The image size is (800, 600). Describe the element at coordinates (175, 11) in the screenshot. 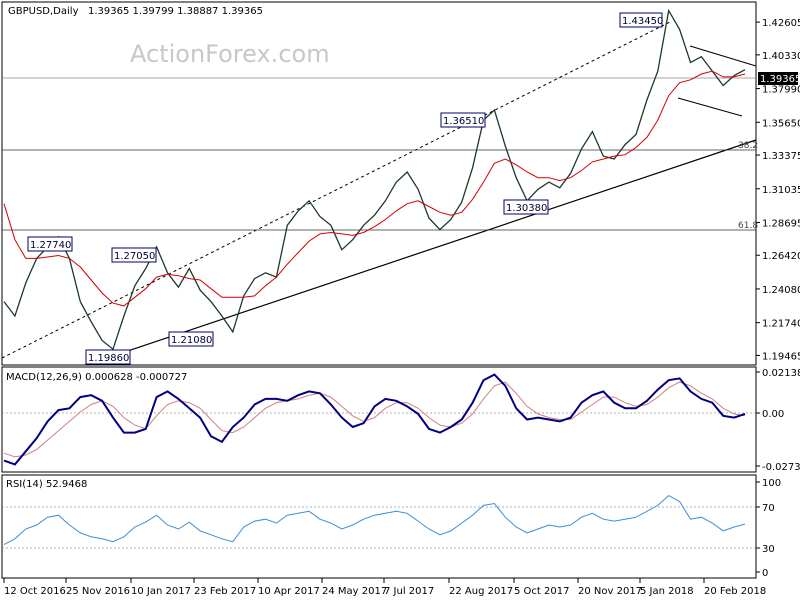

I see `chart-ohlc: 1.39365 1.39799 1.38887 1.39365` at that location.